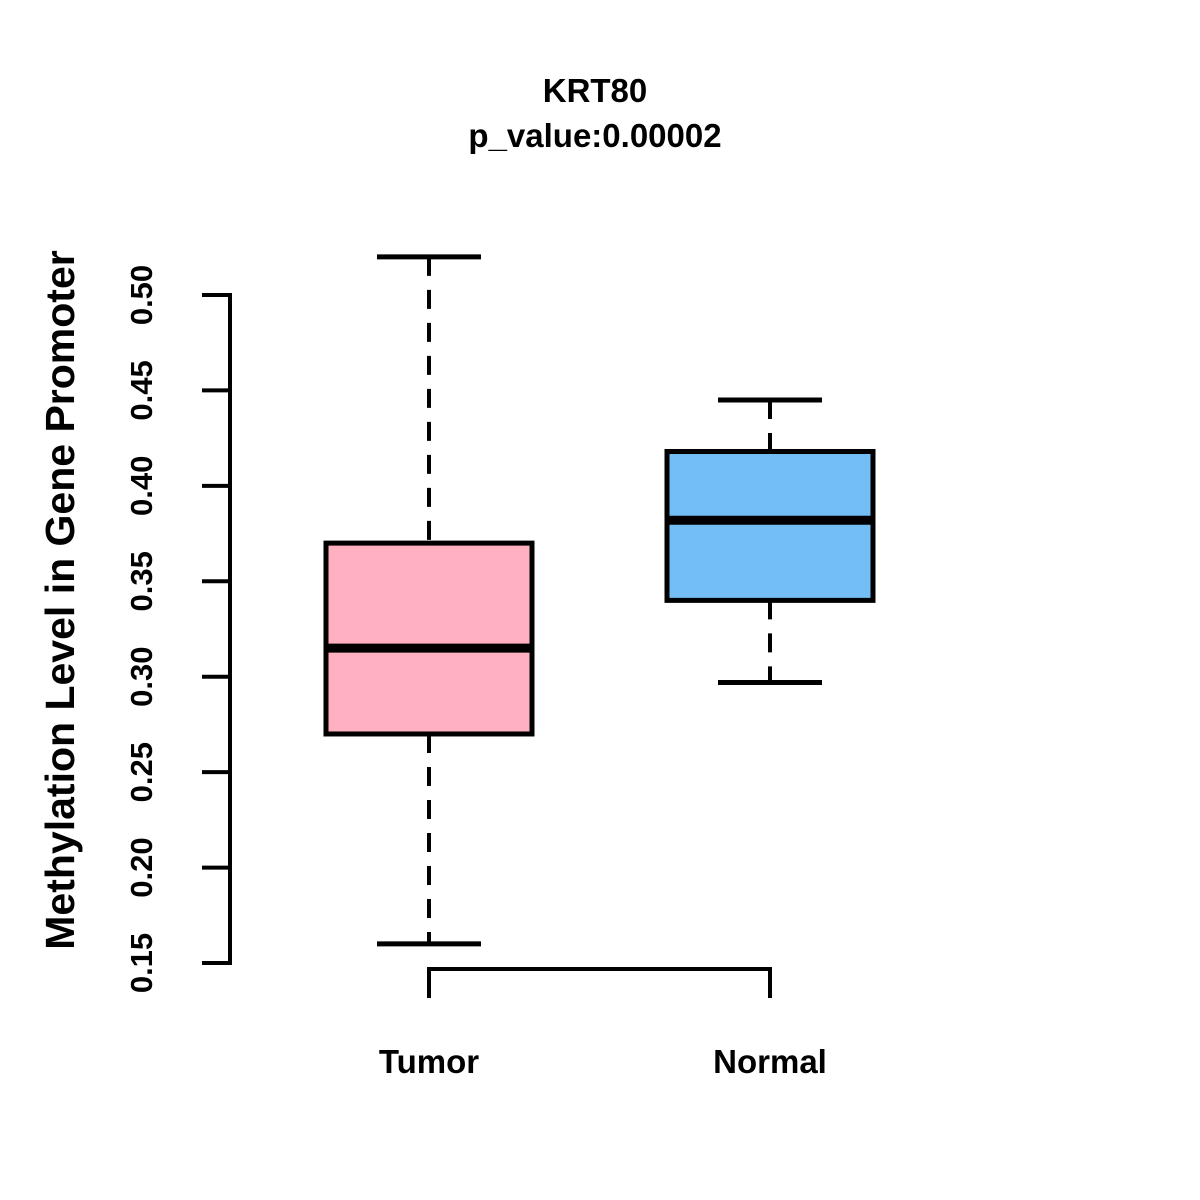 The width and height of the screenshot is (1200, 1200). Describe the element at coordinates (595, 90) in the screenshot. I see `chart-title: KRT80` at that location.